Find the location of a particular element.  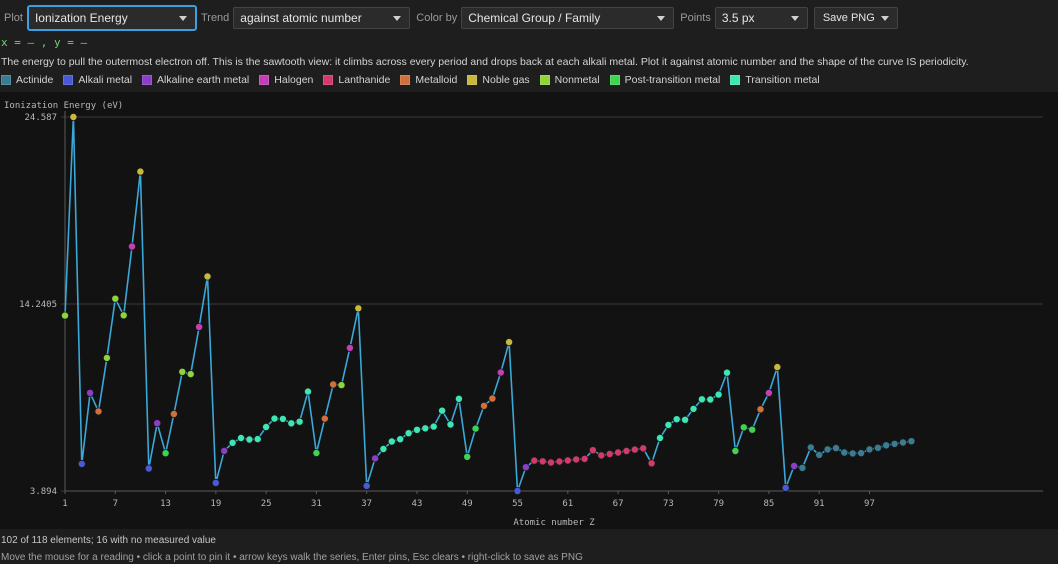

save-png-button: Save PNG is located at coordinates (855, 18).